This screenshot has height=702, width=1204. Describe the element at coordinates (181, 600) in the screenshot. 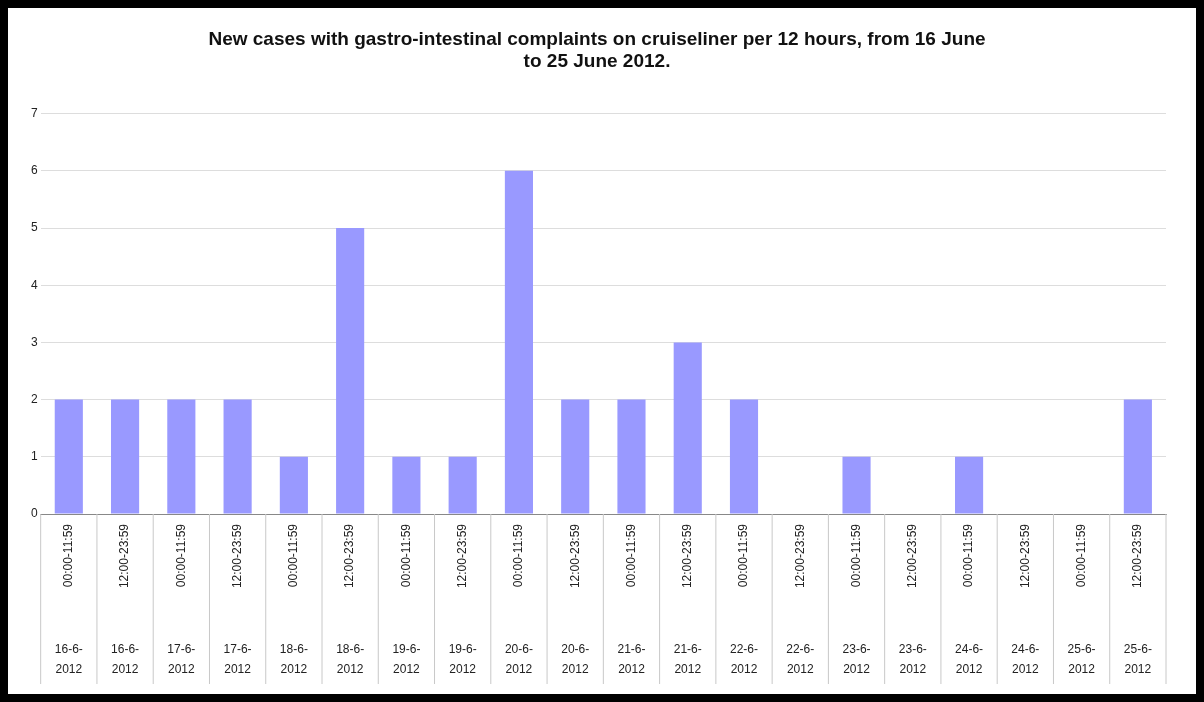

I see `category-label: 00:00-11:59 17-6-2012` at that location.